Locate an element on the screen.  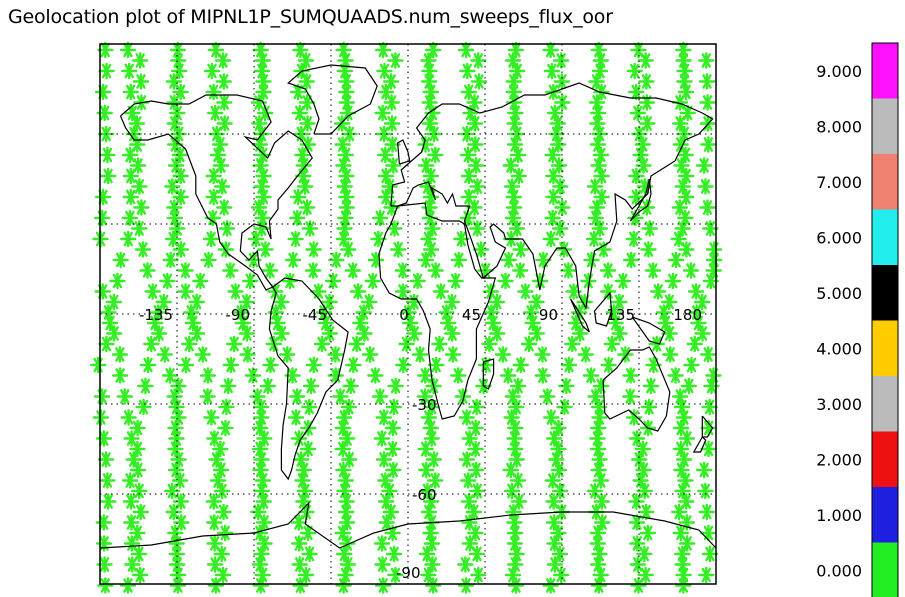
colorbar-swatch is located at coordinates (885, 404).